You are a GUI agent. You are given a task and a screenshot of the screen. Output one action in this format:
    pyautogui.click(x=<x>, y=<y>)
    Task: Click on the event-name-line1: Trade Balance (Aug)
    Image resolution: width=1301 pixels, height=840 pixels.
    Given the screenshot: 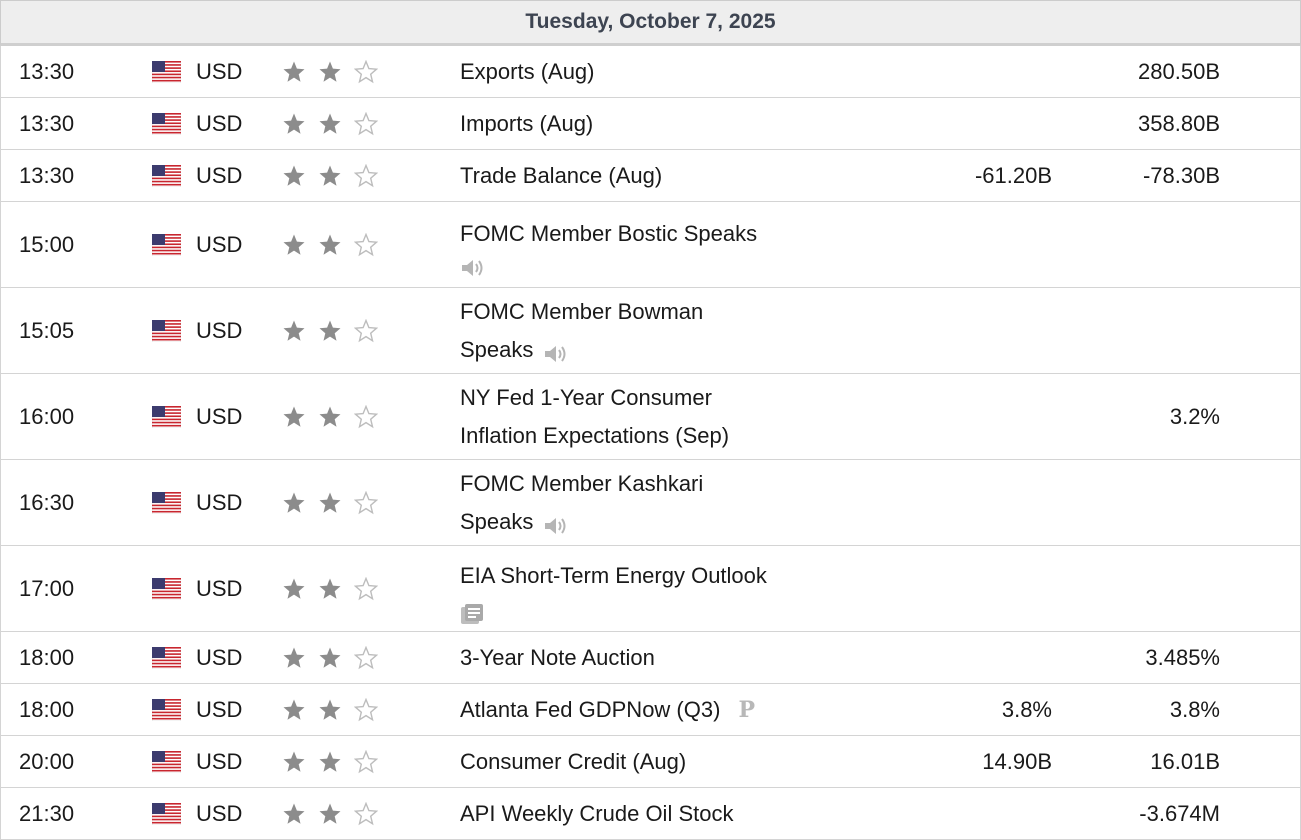 What is the action you would take?
    pyautogui.click(x=561, y=176)
    